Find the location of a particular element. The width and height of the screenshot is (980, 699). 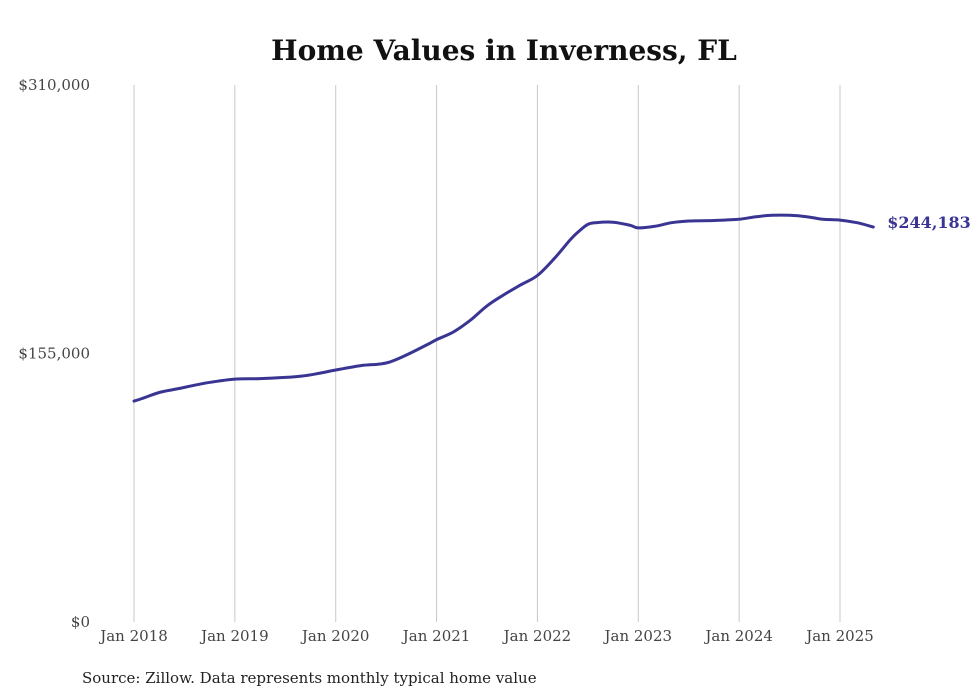

x-tick-label: Jan 2019 is located at coordinates (234, 636).